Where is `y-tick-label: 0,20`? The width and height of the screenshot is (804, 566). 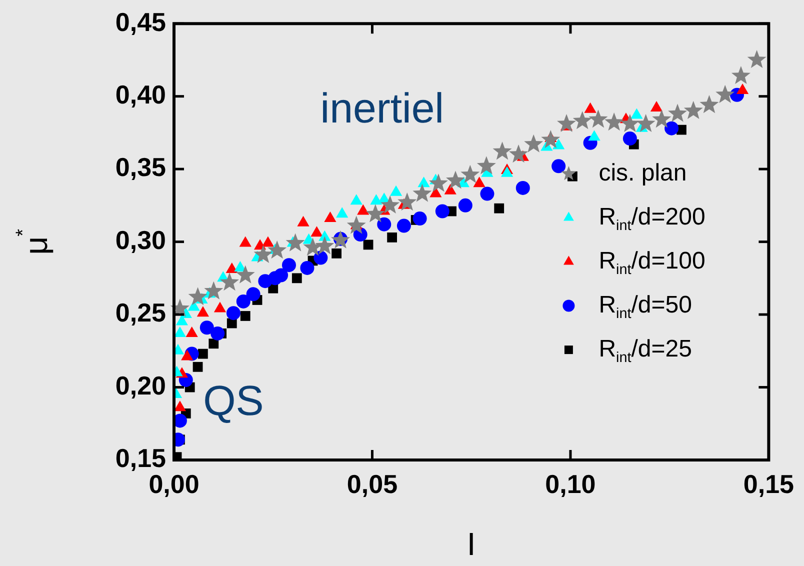
y-tick-label: 0,20 is located at coordinates (140, 385).